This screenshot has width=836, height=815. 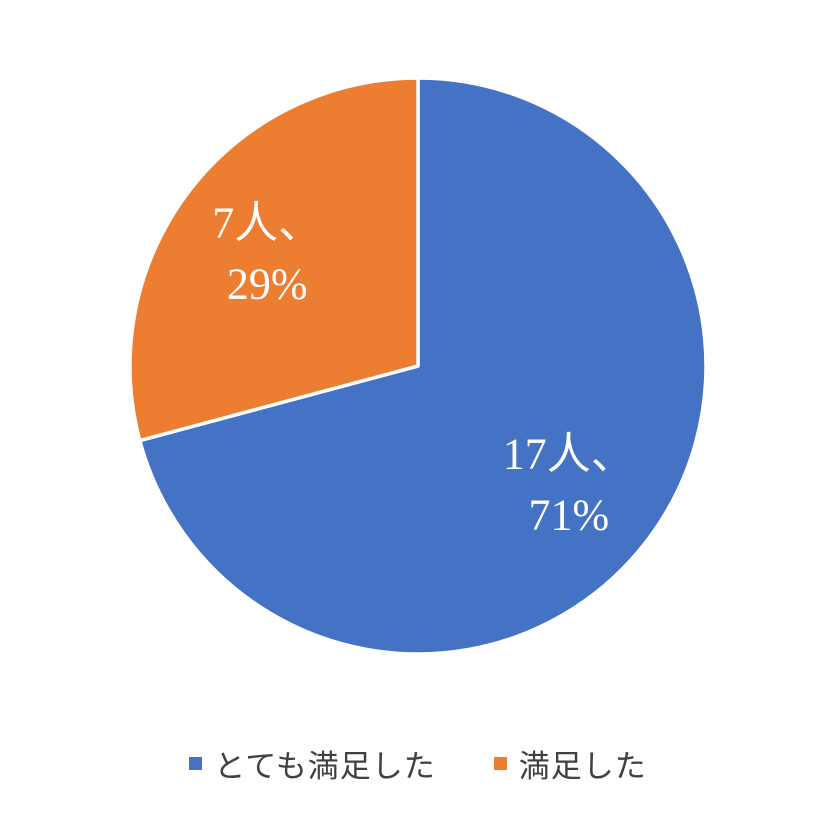 I want to click on legend-item-very-satisfied: とても満足した, so click(x=312, y=763).